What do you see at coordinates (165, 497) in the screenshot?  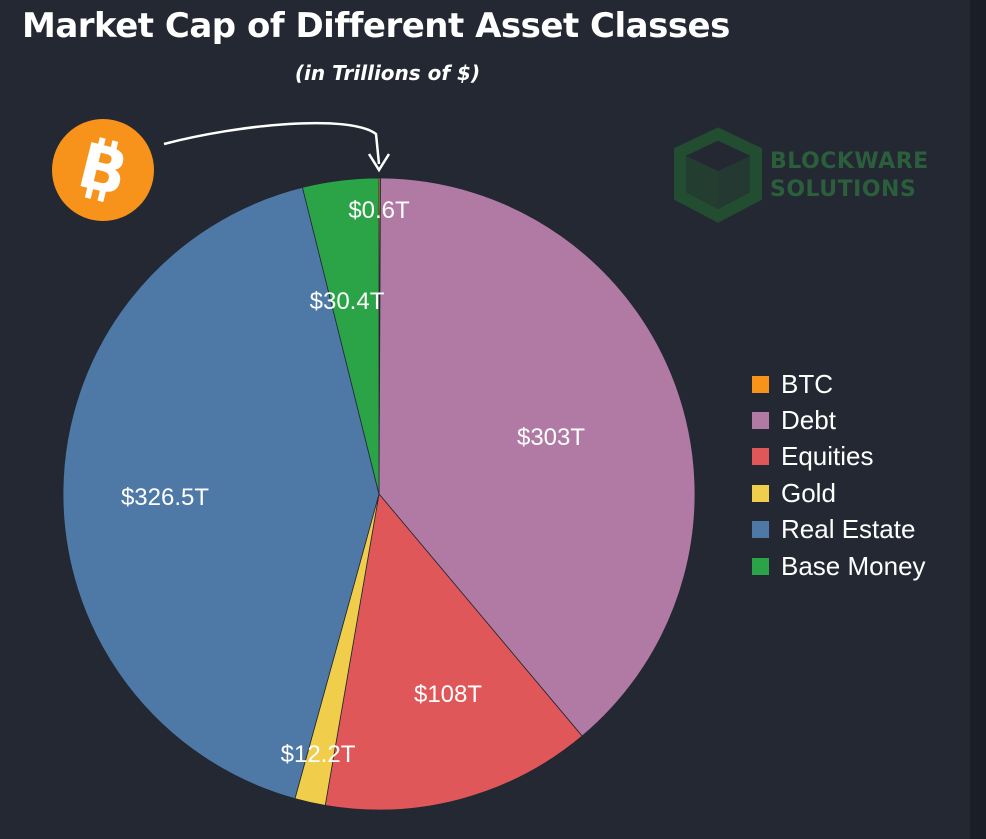 I see `data-label-real-estate: $326.5T` at bounding box center [165, 497].